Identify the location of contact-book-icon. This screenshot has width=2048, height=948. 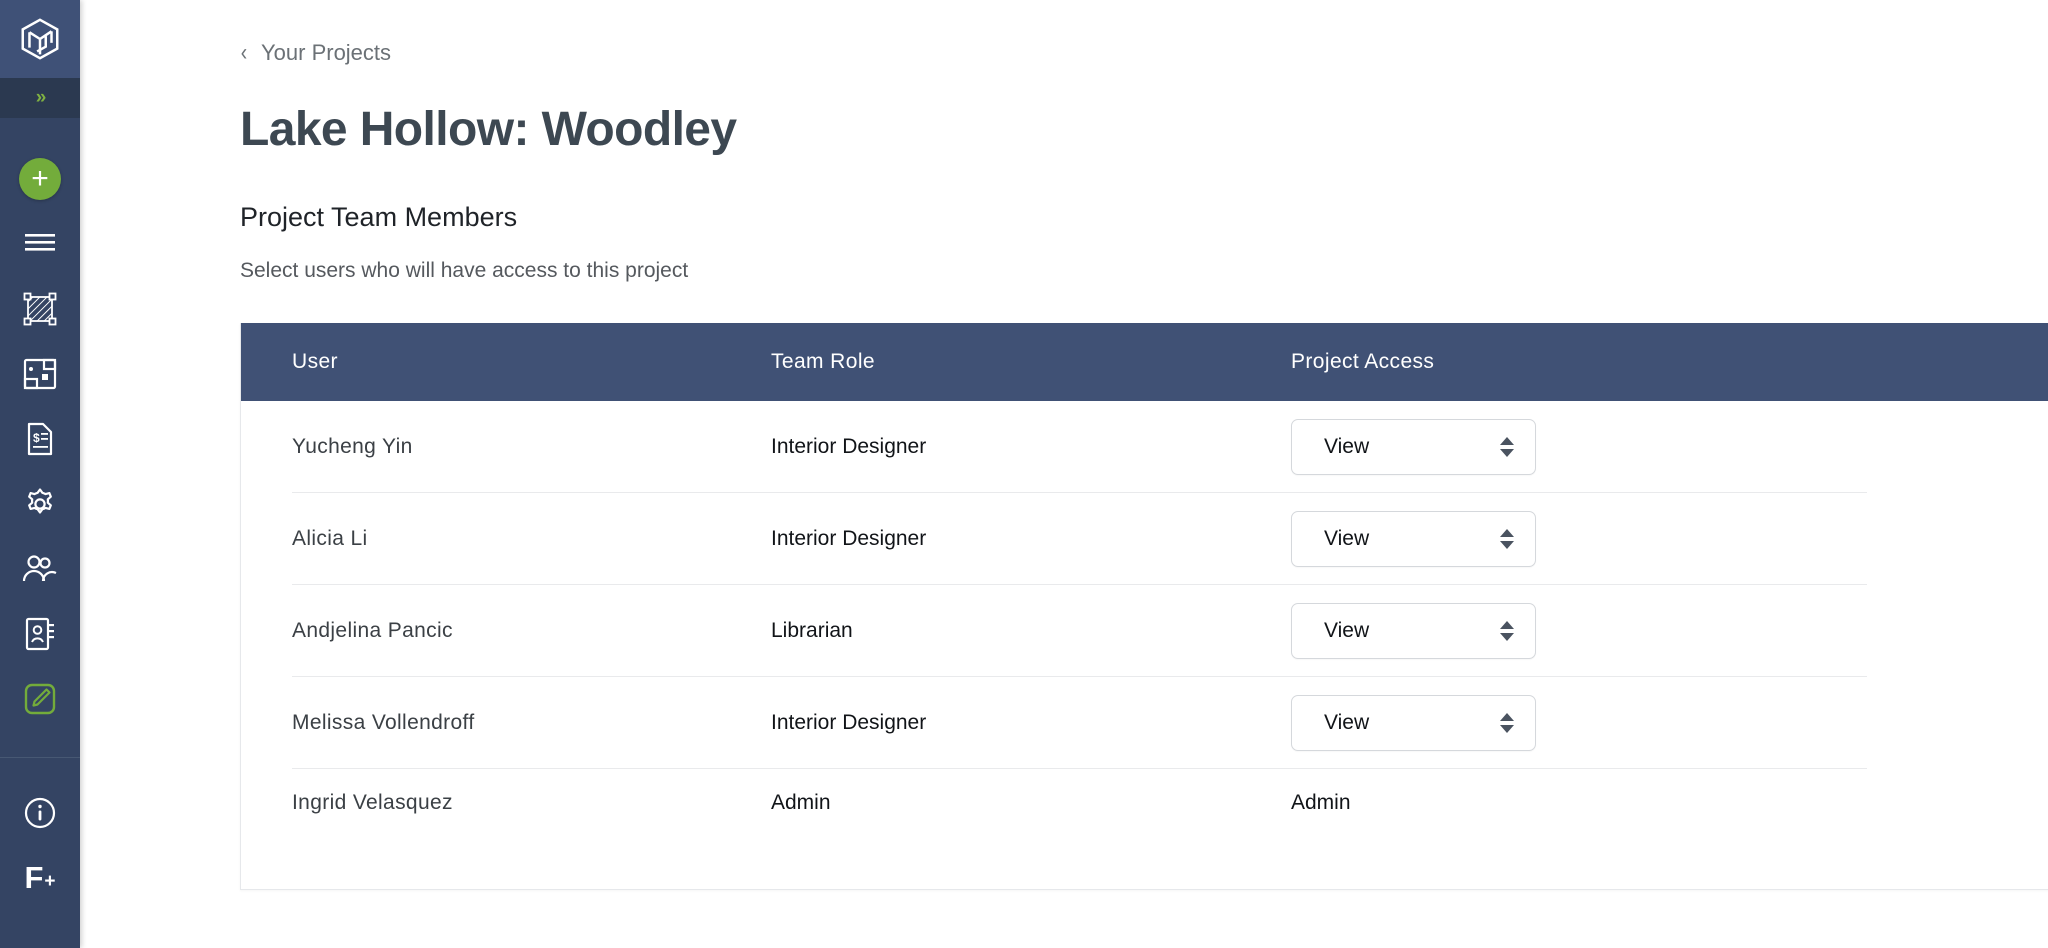
(39, 633).